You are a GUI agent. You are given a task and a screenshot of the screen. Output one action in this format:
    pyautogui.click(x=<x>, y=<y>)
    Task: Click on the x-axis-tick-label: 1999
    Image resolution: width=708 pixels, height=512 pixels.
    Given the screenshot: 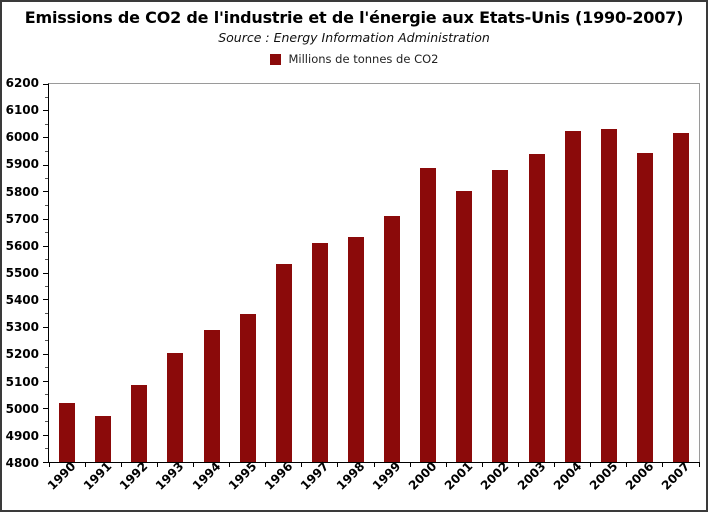 What is the action you would take?
    pyautogui.click(x=386, y=476)
    